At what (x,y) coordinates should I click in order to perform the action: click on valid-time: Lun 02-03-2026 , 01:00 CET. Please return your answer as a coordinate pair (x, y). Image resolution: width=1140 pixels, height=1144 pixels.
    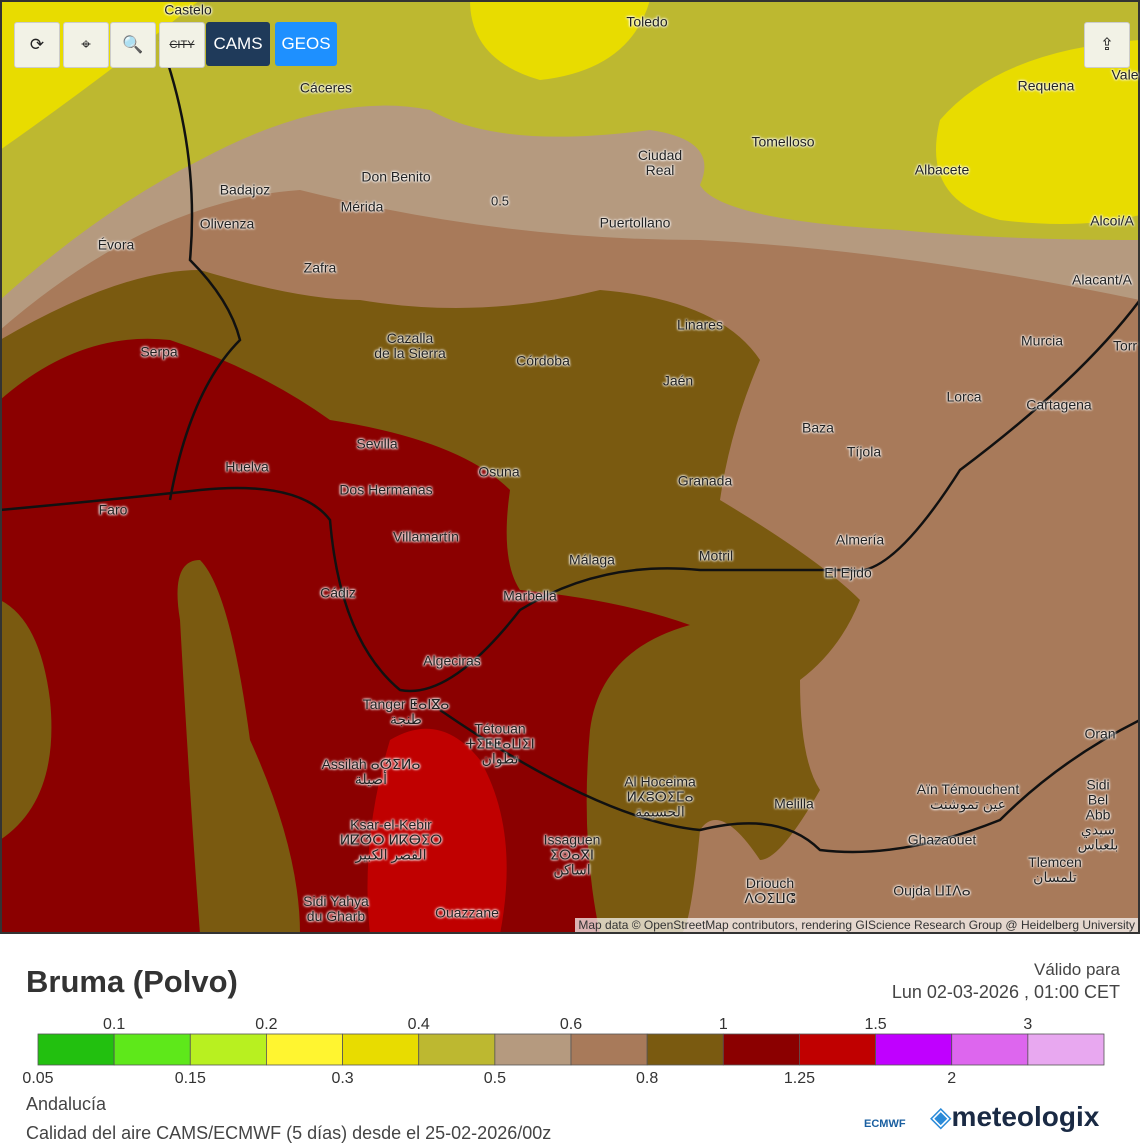
    Looking at the image, I should click on (1005, 992).